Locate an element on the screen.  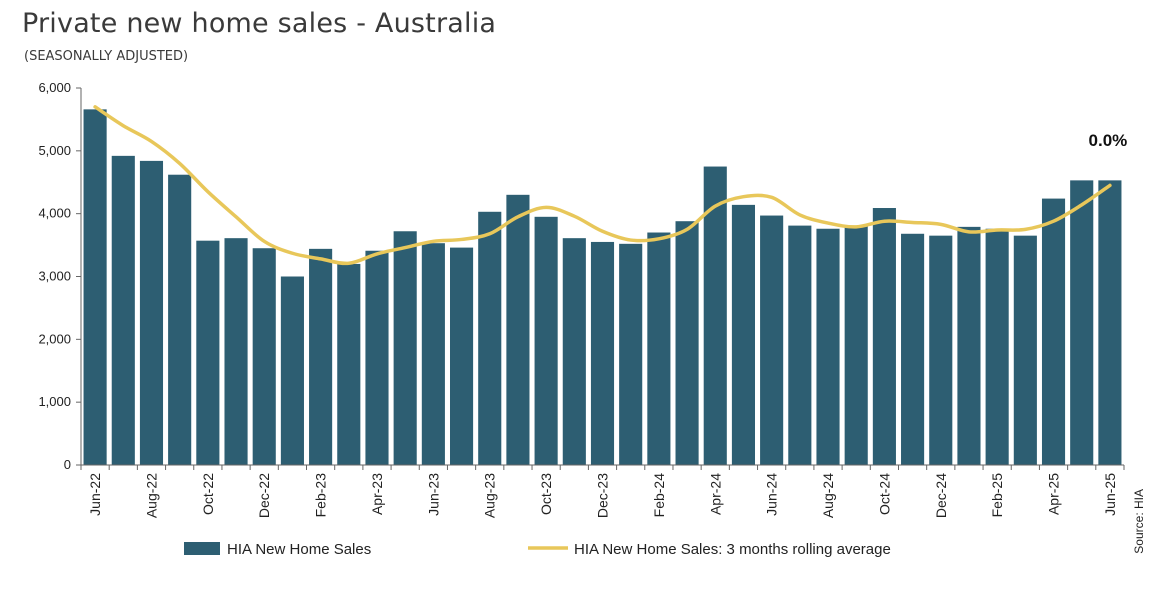
legend-label-bars: HIA New Home Sales is located at coordinates (299, 549).